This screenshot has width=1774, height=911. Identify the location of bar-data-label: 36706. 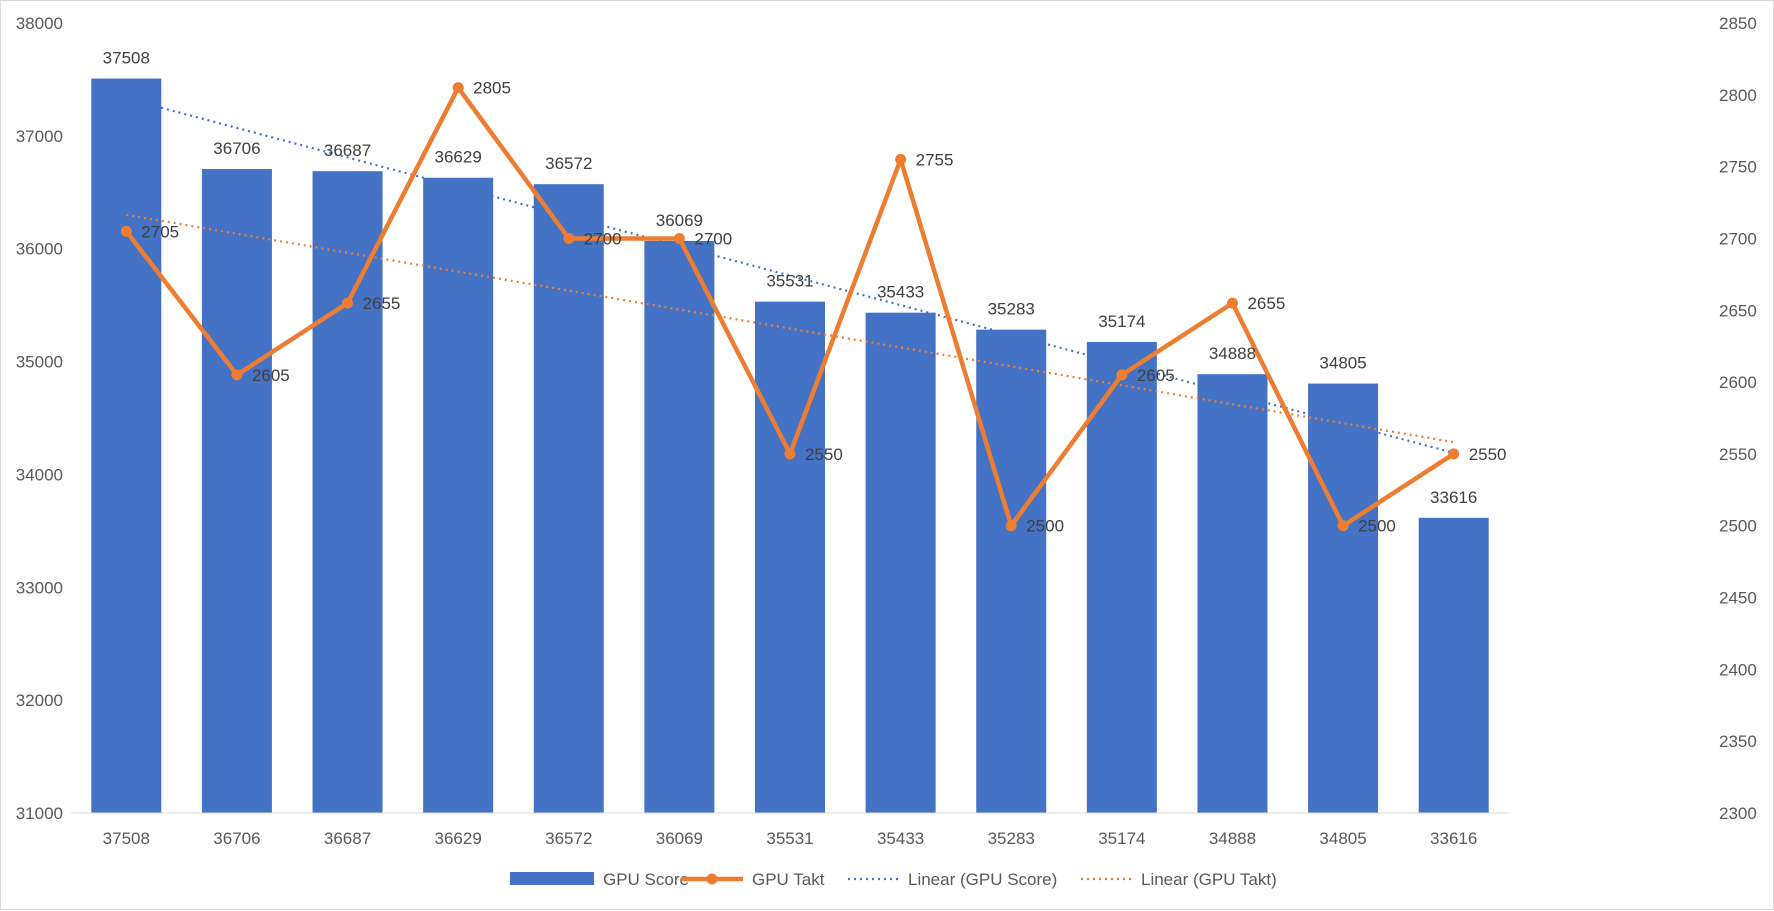
(236, 148).